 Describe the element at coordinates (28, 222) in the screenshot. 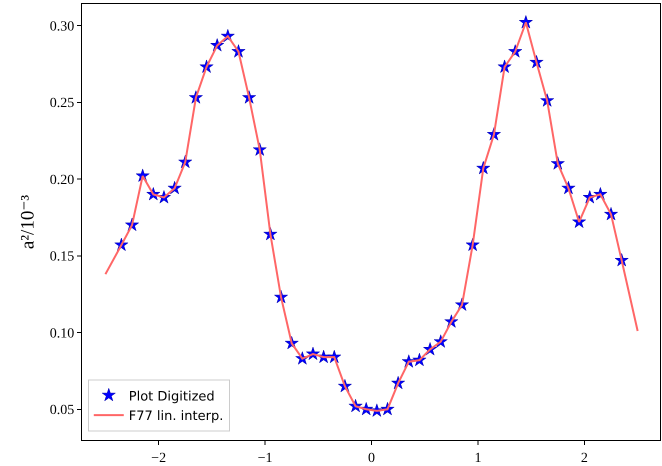

I see `y-axis-title: a²/10⁻³` at that location.